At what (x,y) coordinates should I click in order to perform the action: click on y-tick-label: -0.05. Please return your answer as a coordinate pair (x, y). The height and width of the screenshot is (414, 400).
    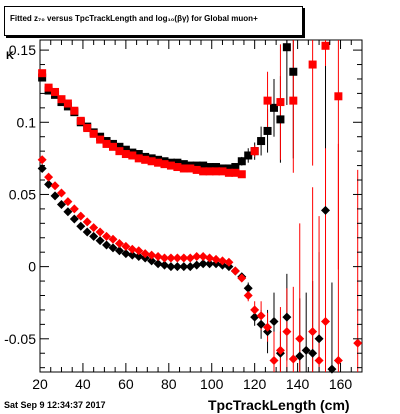
    Looking at the image, I should click on (20, 339).